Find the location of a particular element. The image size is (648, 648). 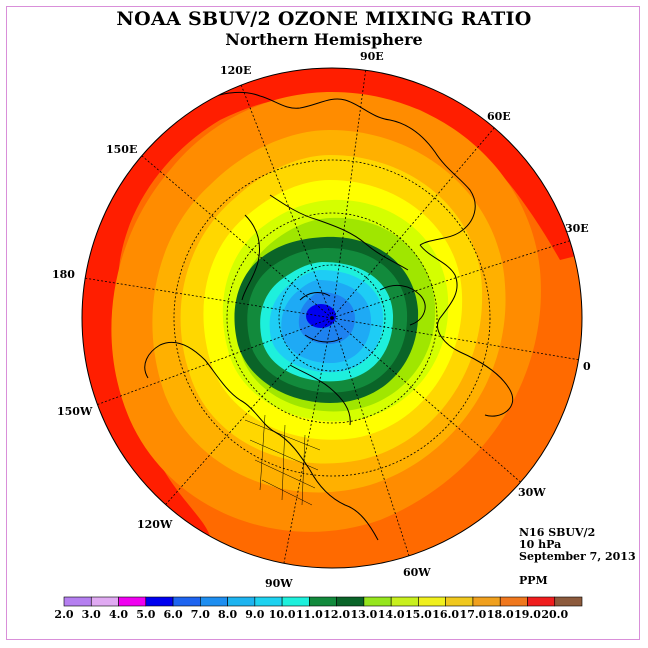

map-subtitle: Northern Hemisphere is located at coordinates (324, 39).